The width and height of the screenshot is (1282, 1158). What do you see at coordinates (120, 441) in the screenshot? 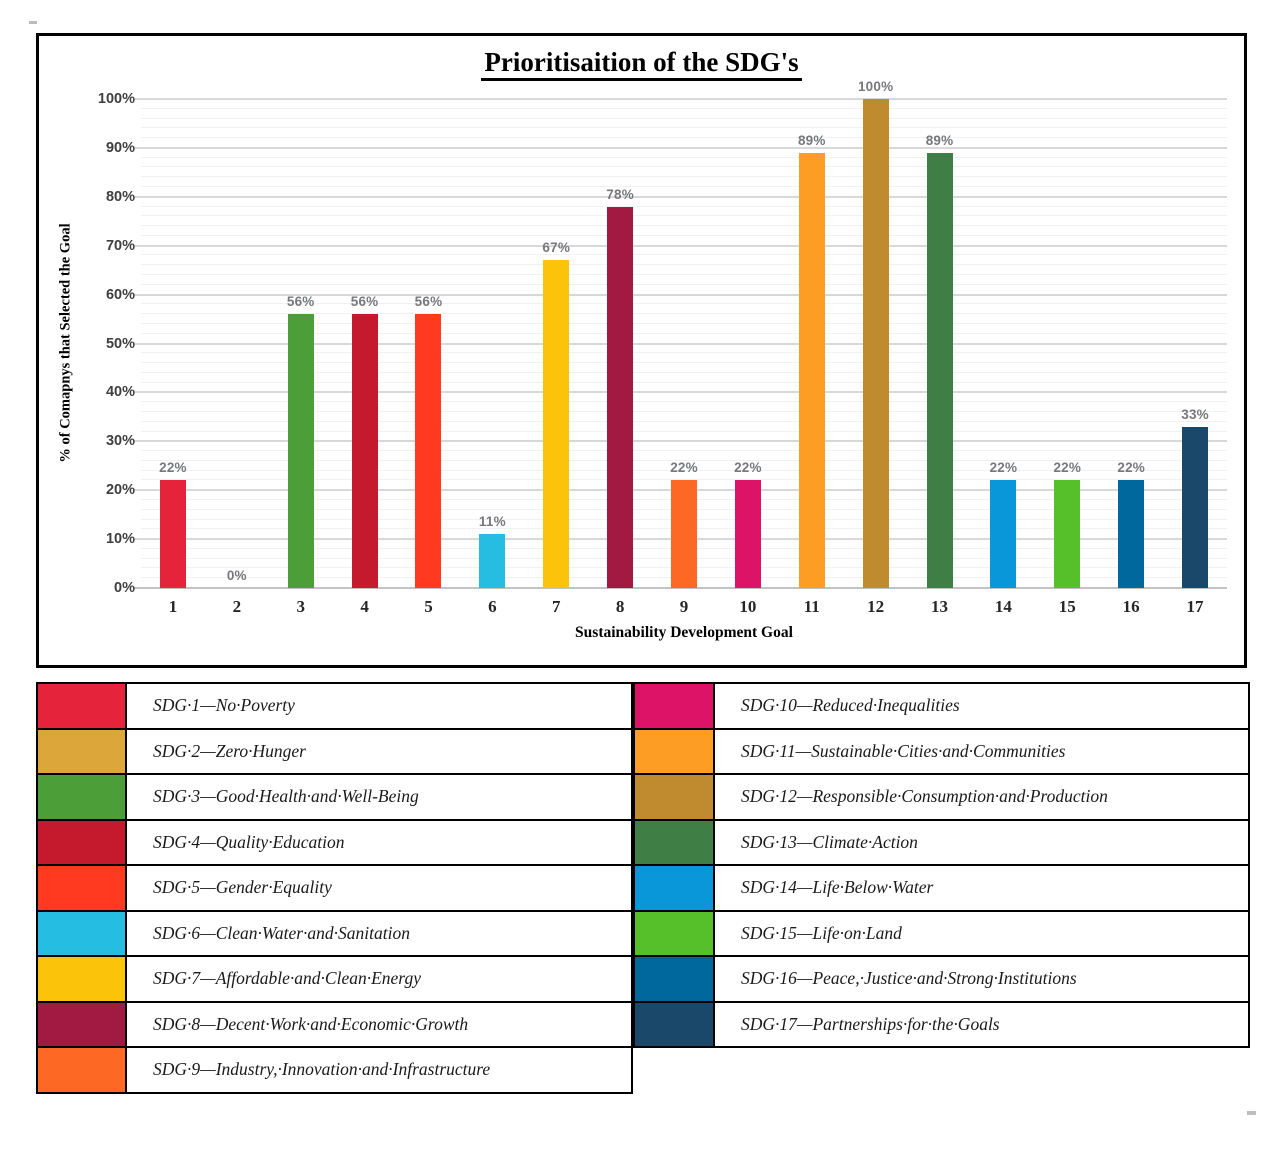
I see `y-tick-label: 30%` at bounding box center [120, 441].